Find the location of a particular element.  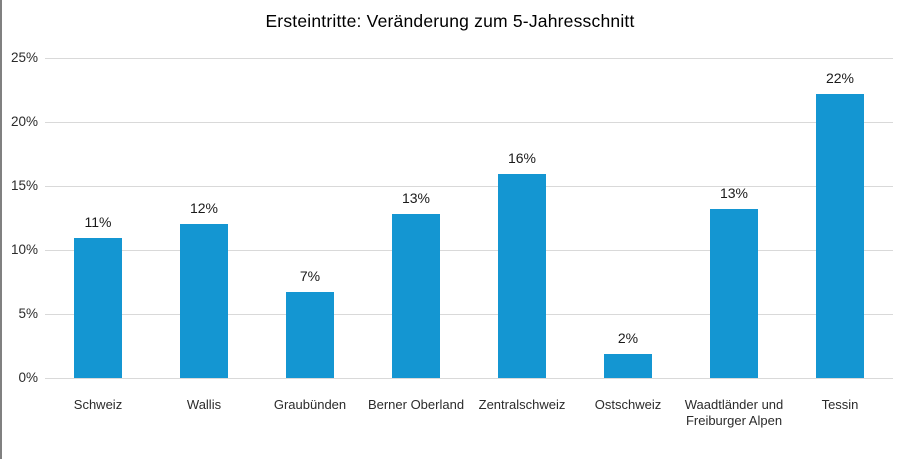

x-category-label: Waadtländer und Freiburger Alpen is located at coordinates (734, 412).